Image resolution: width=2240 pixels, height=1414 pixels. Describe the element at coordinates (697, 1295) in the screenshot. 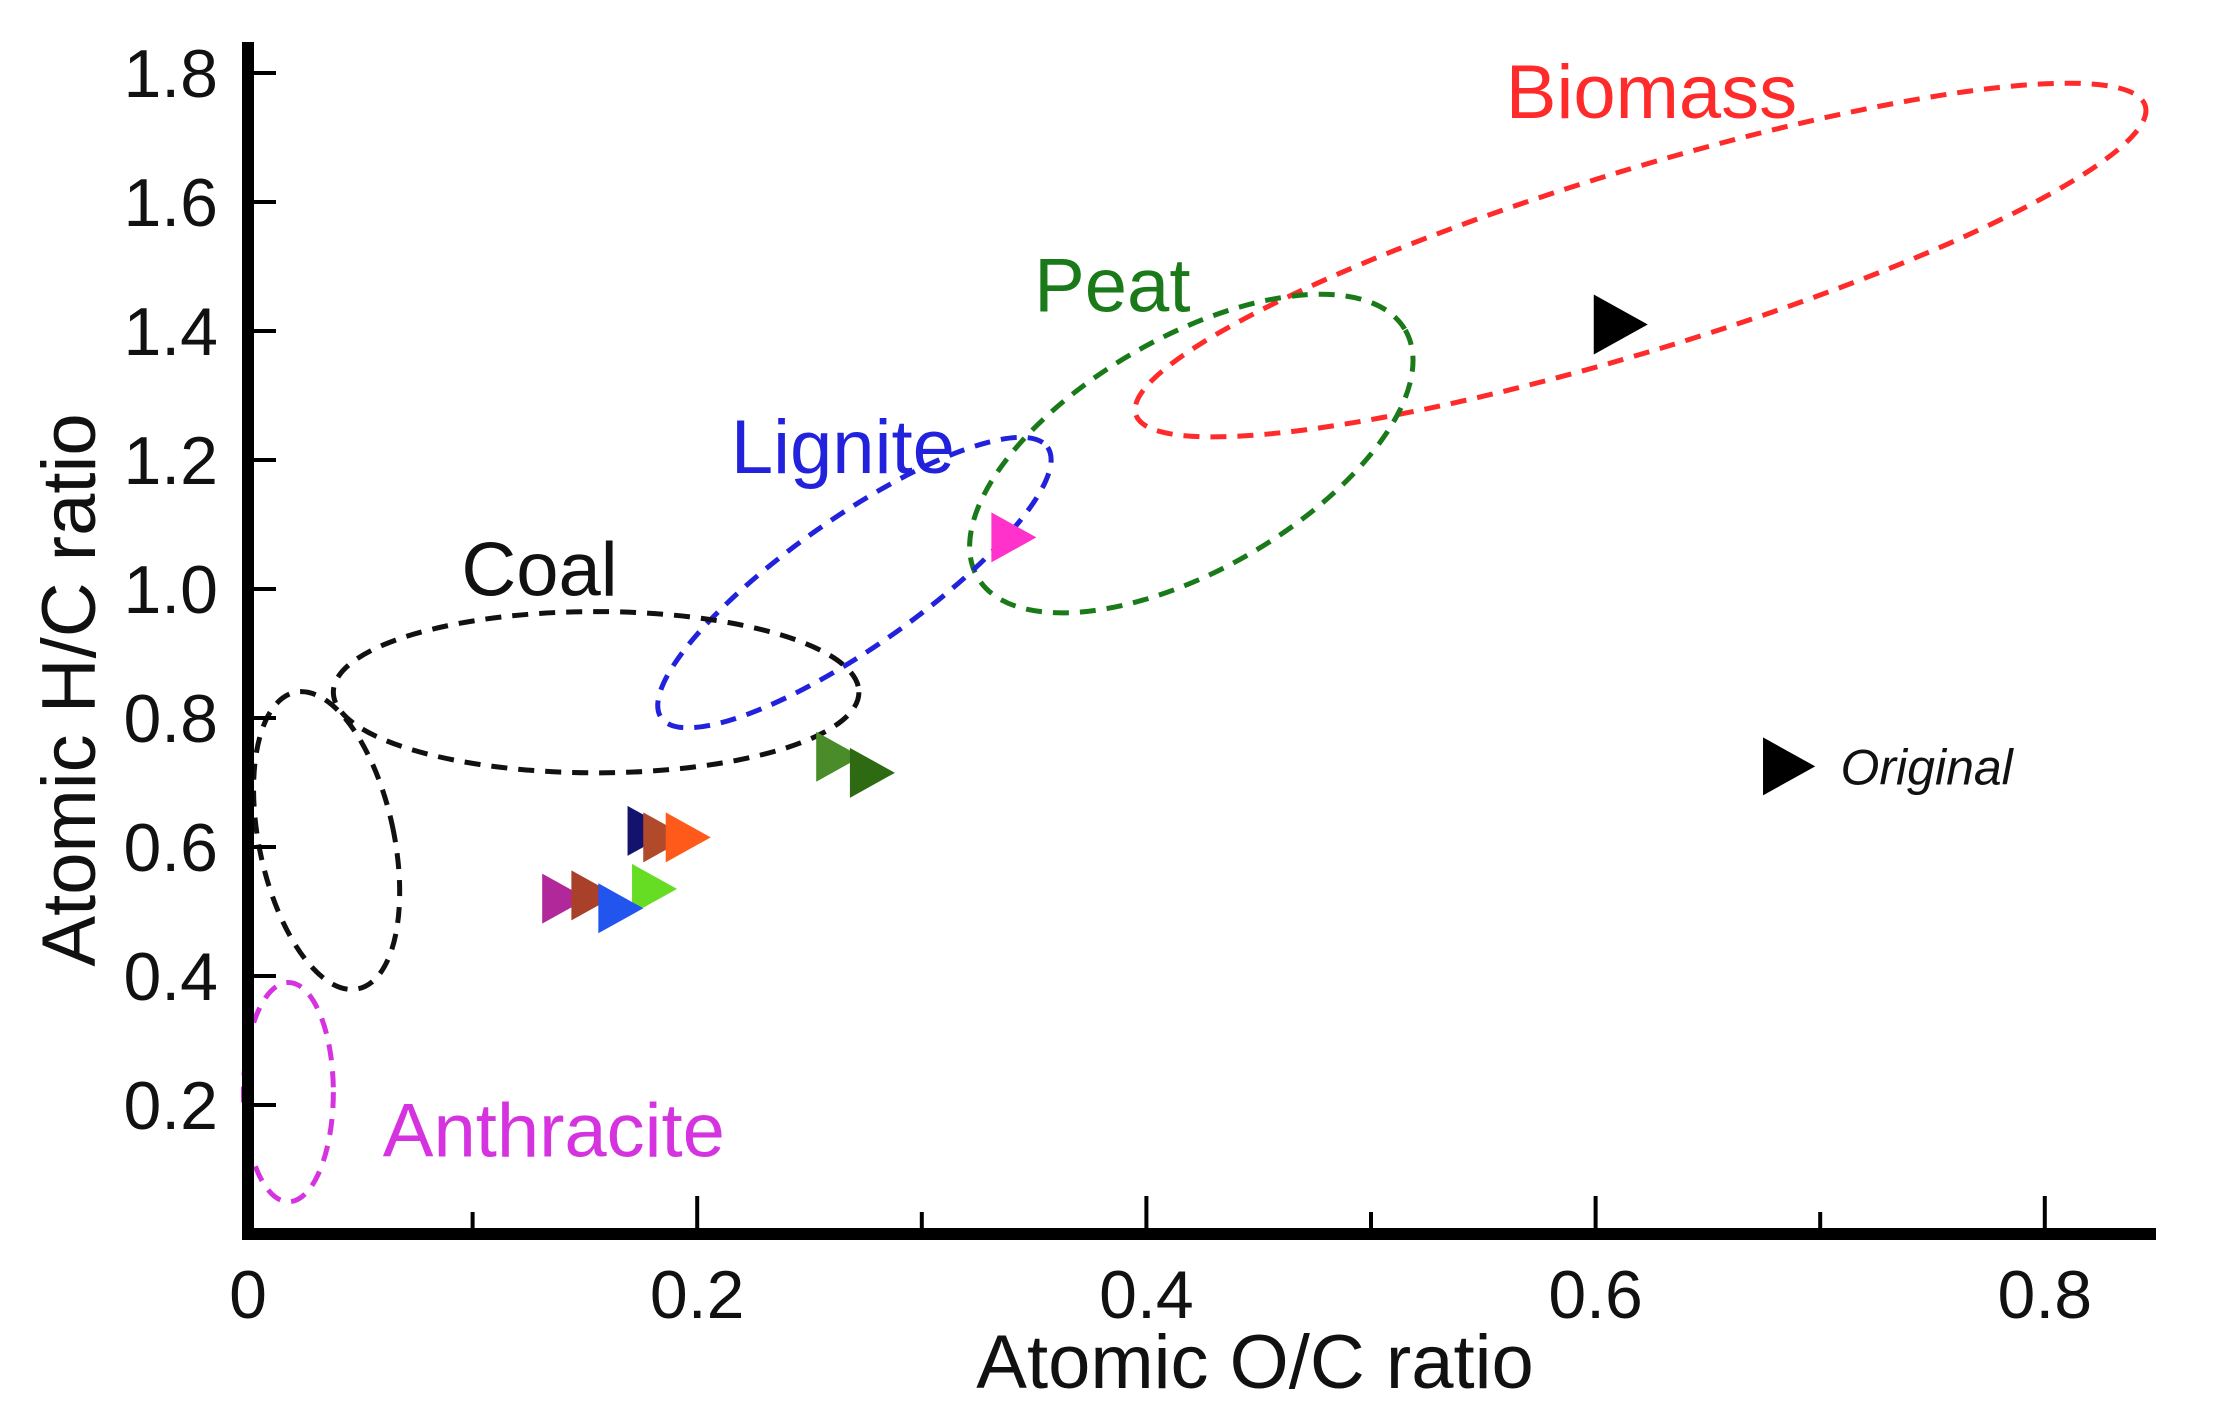

I see `x-tick-label: 0.2` at that location.